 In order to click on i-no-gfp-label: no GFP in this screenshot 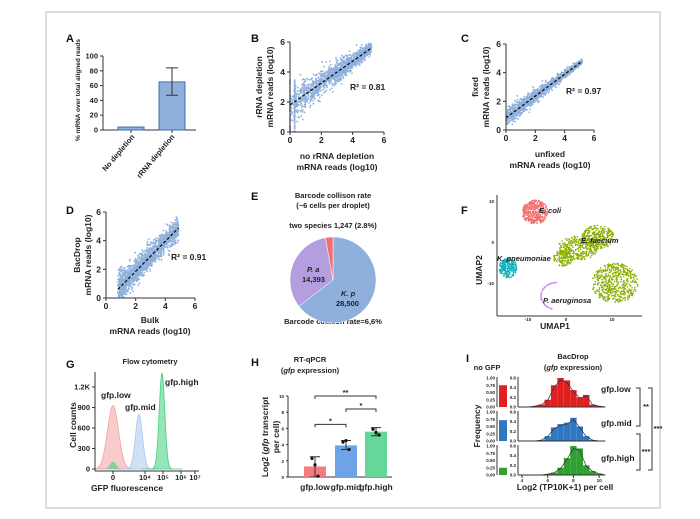, I will do `click(487, 367)`.